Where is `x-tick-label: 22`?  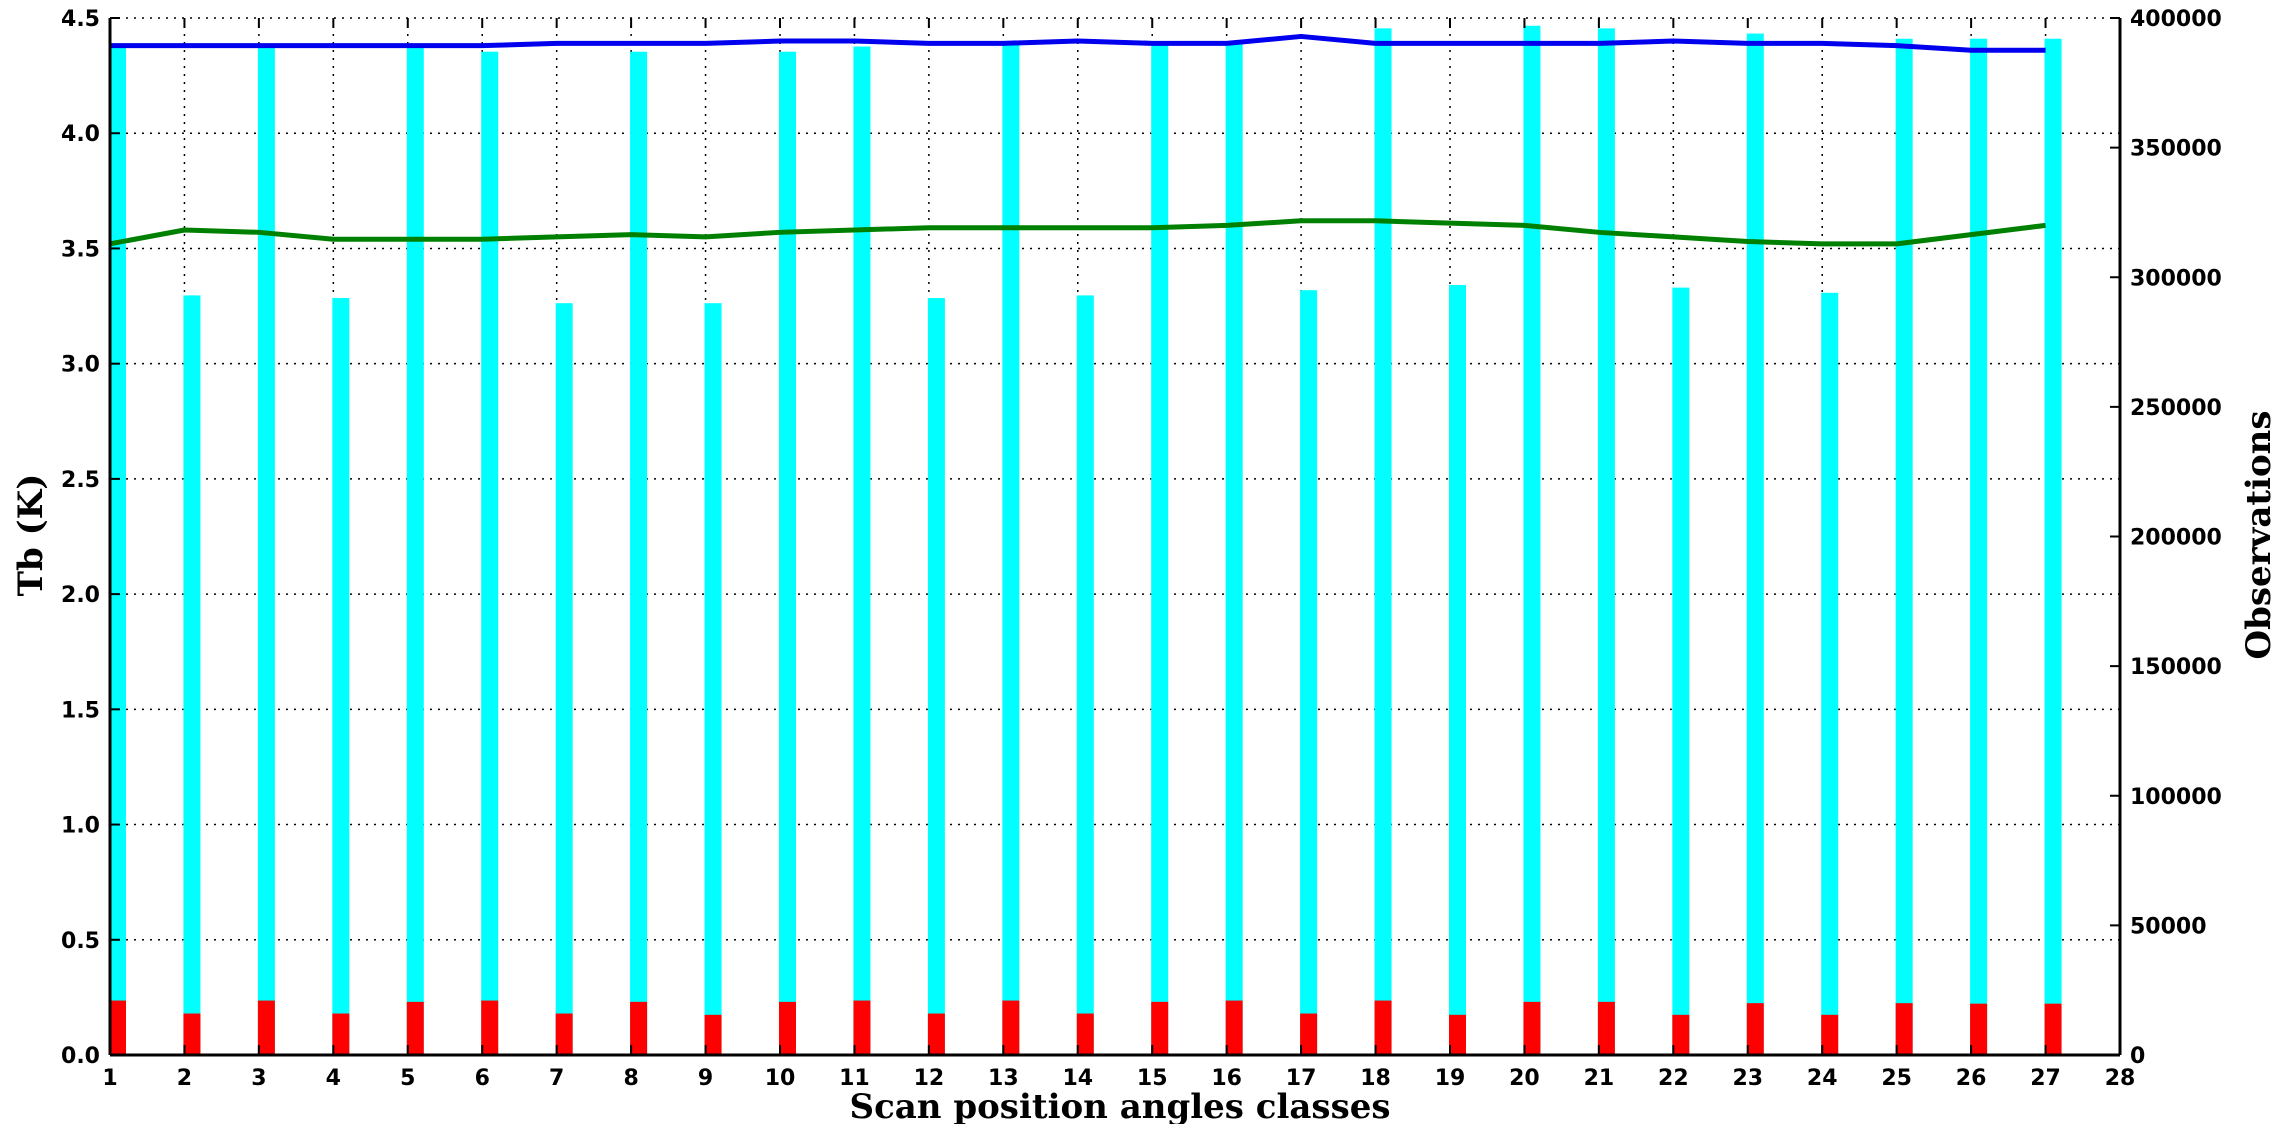 x-tick-label: 22 is located at coordinates (1673, 1078).